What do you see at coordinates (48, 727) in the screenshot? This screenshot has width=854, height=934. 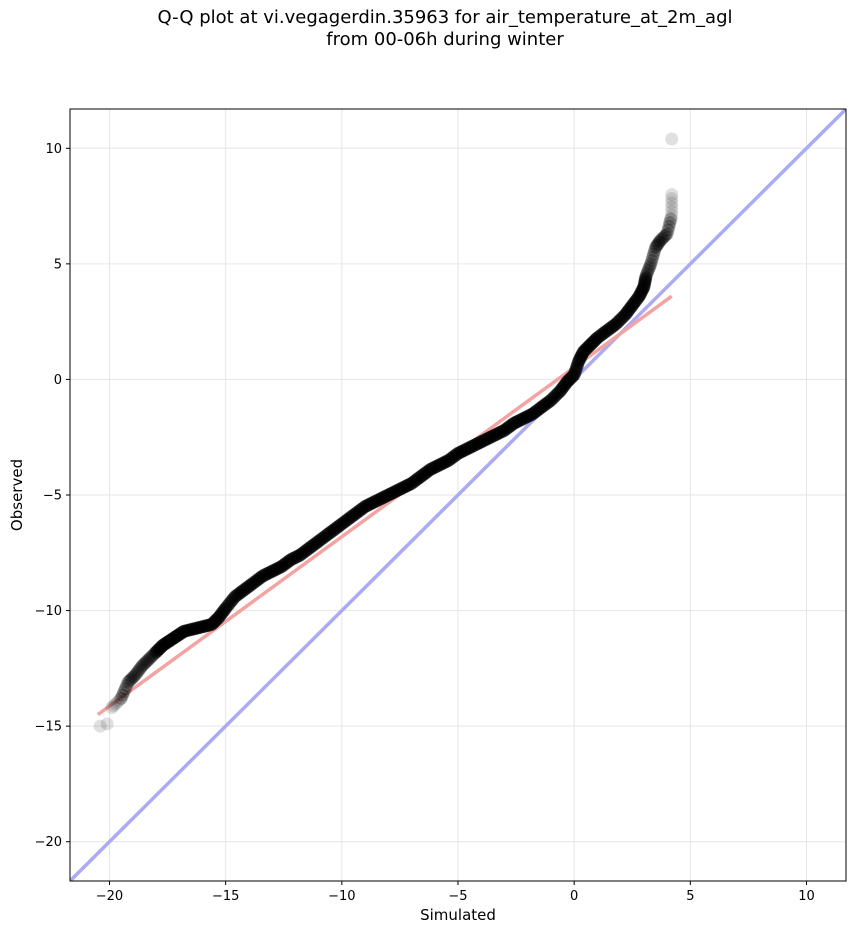 I see `y-tick-label: −15` at bounding box center [48, 727].